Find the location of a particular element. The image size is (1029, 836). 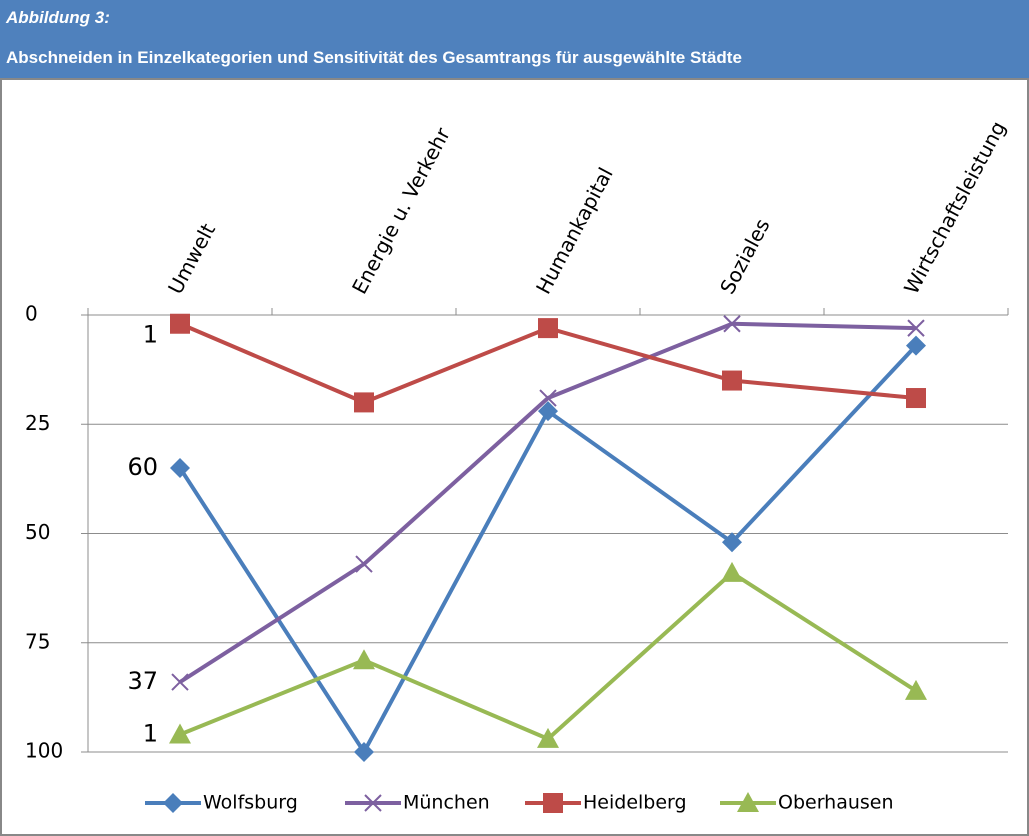

annotation: 60 is located at coordinates (142, 467).